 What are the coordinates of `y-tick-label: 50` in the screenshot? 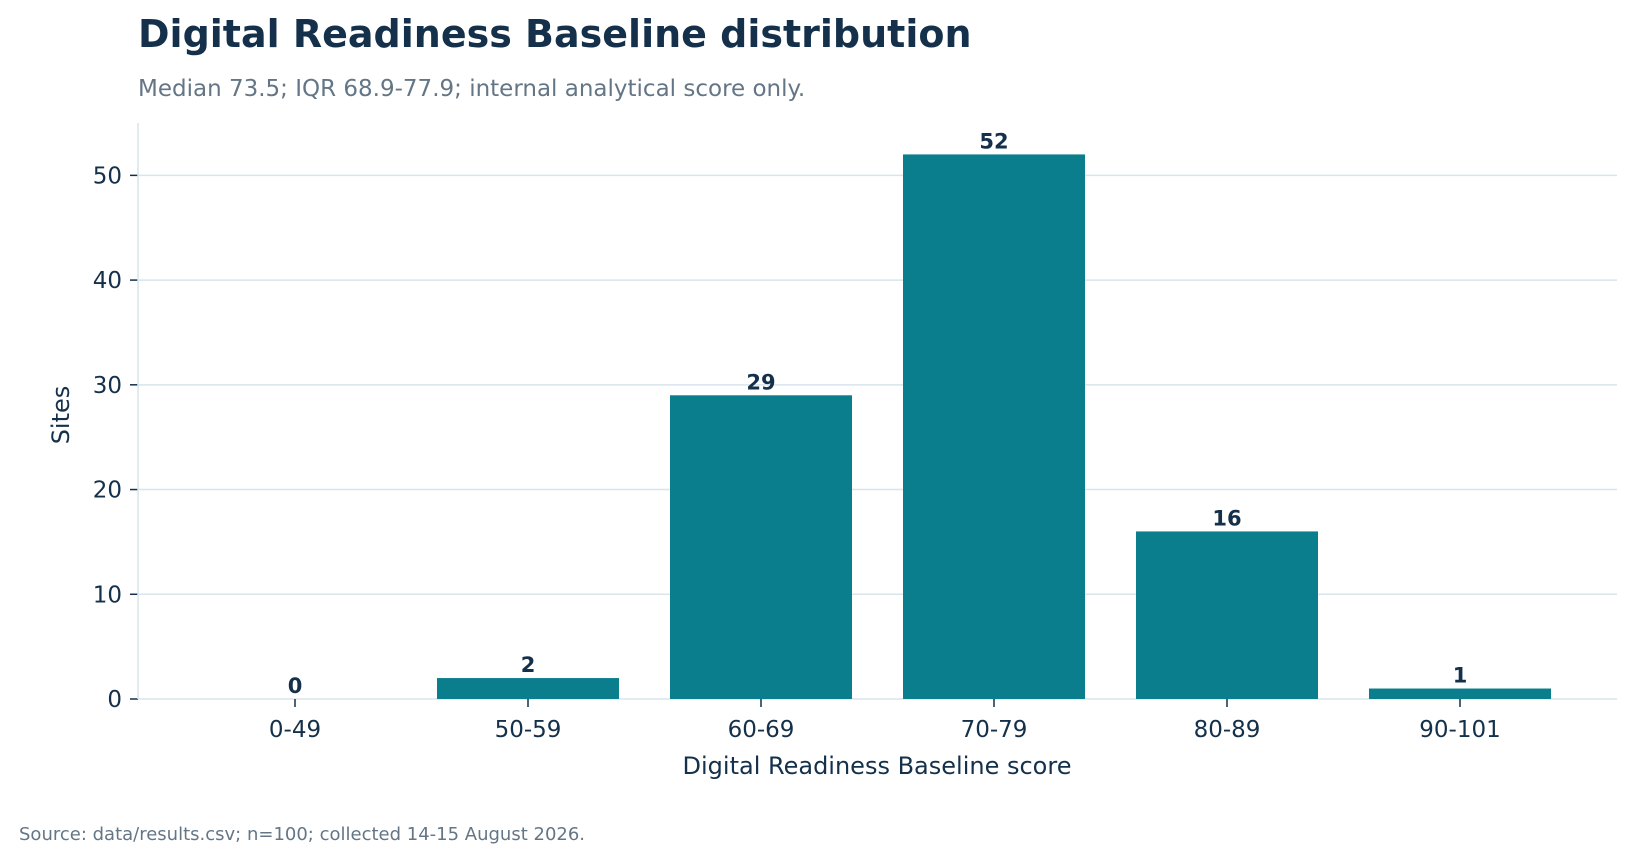 It's located at (107, 176).